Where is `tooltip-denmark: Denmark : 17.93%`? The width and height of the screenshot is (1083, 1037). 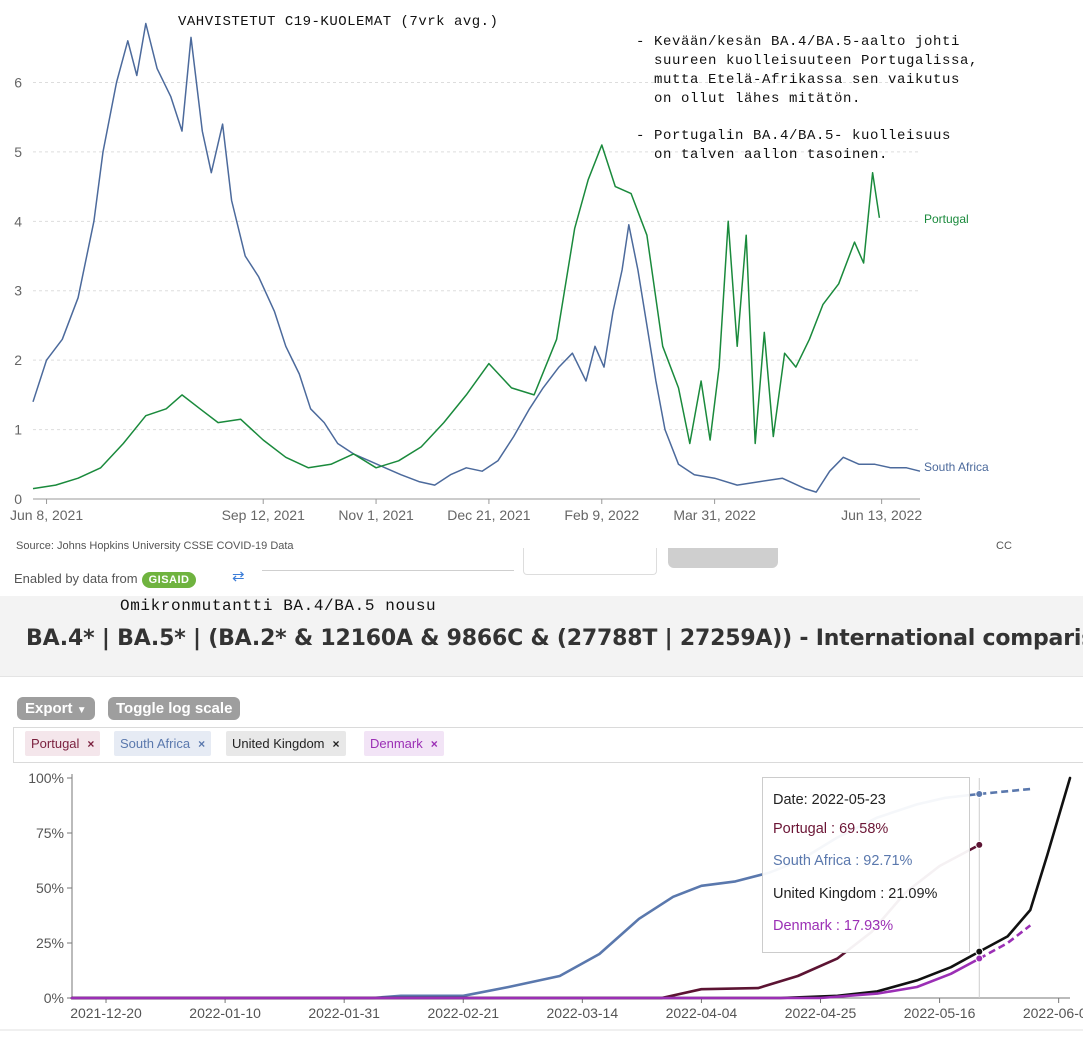
tooltip-denmark: Denmark : 17.93% is located at coordinates (833, 926).